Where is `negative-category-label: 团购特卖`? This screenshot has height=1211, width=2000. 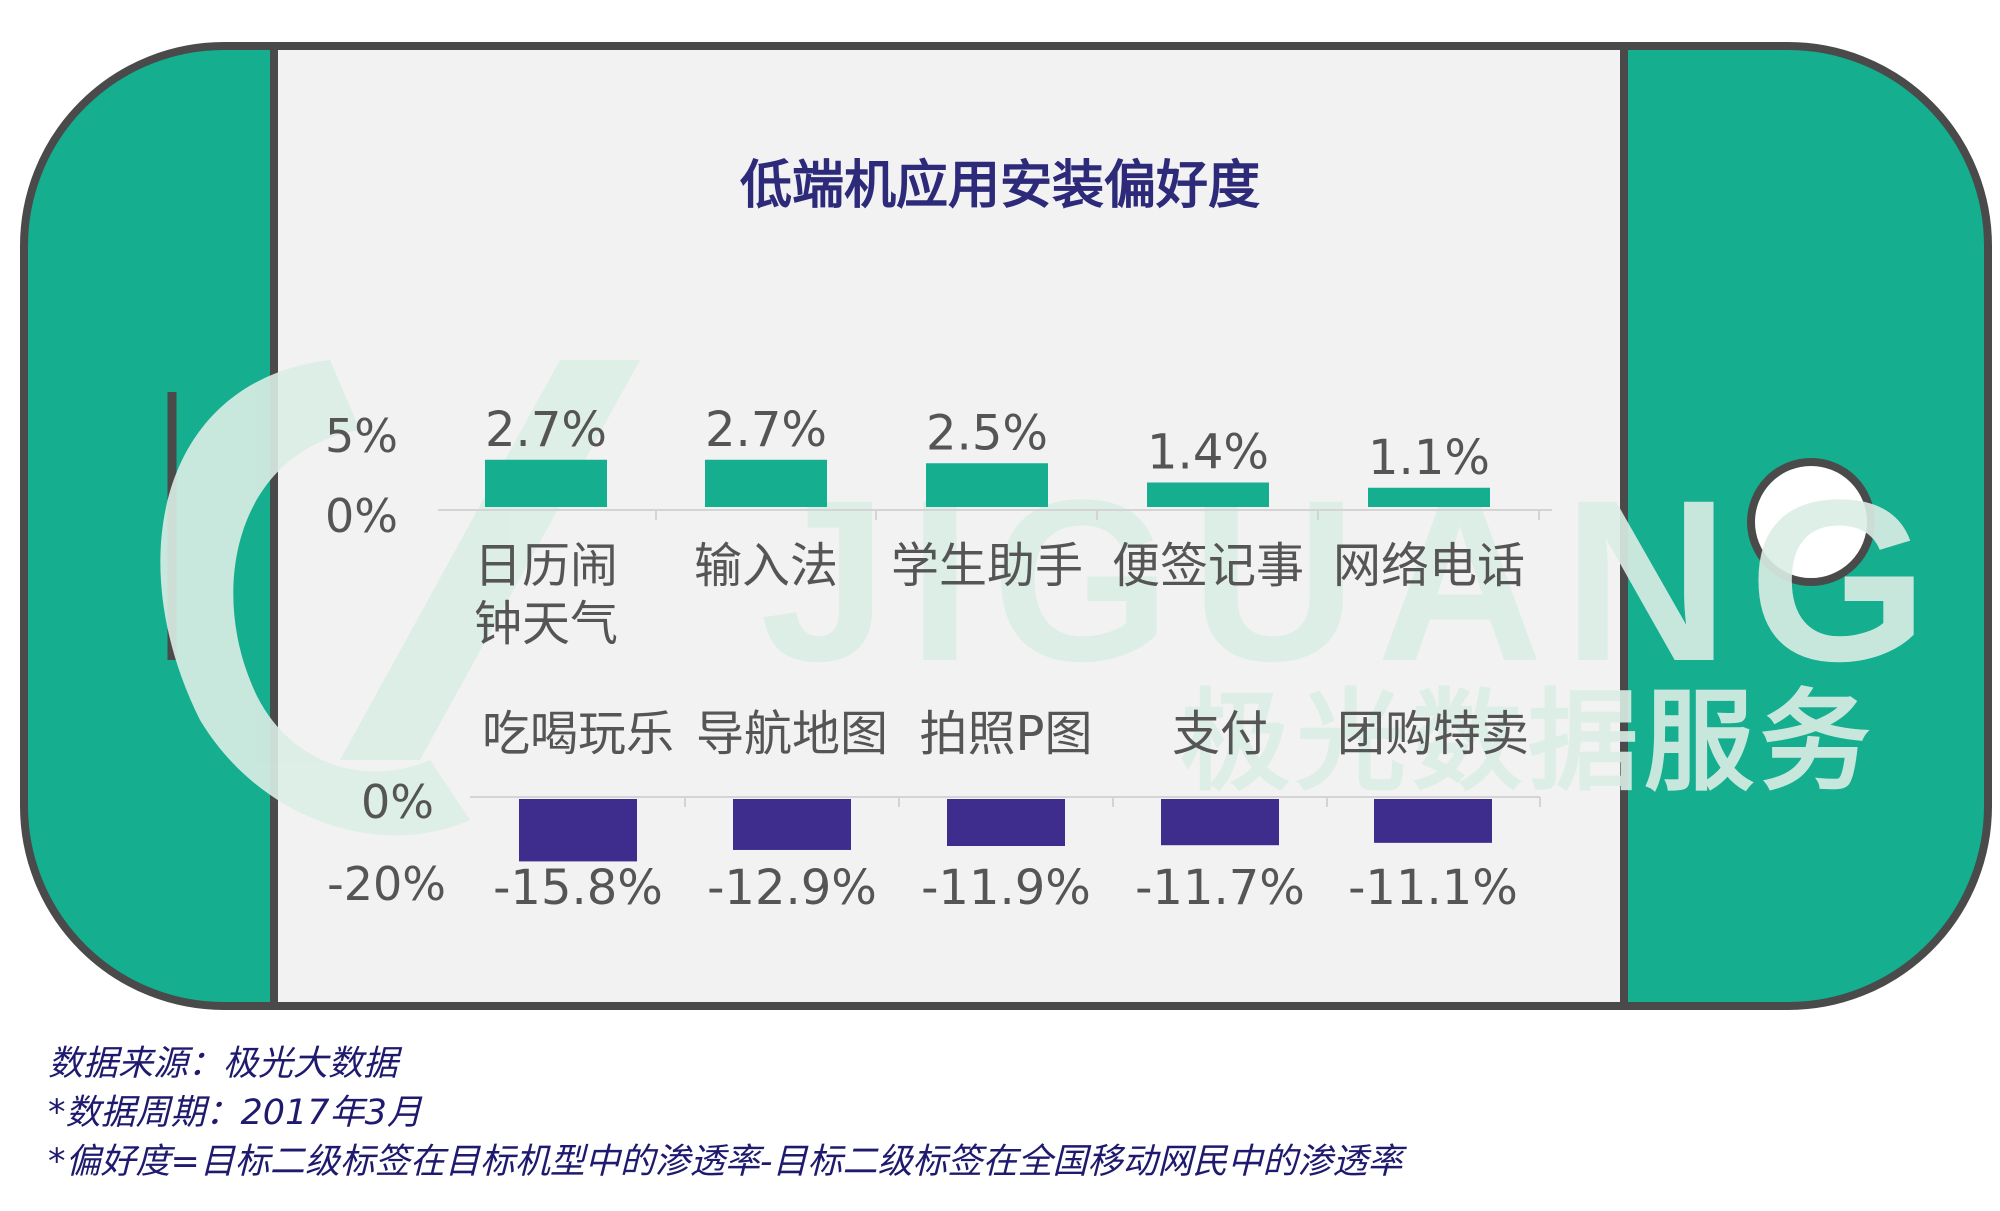
negative-category-label: 团购特卖 is located at coordinates (1433, 734).